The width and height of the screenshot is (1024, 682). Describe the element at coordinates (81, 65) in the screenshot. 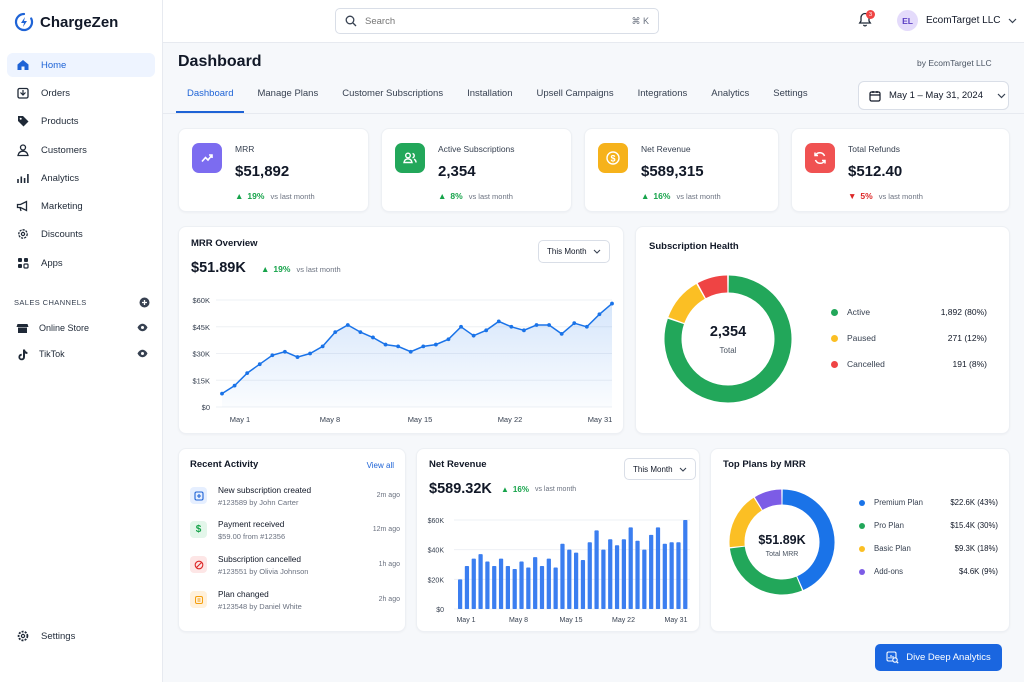

I see `sidebar-item-home: Home` at that location.